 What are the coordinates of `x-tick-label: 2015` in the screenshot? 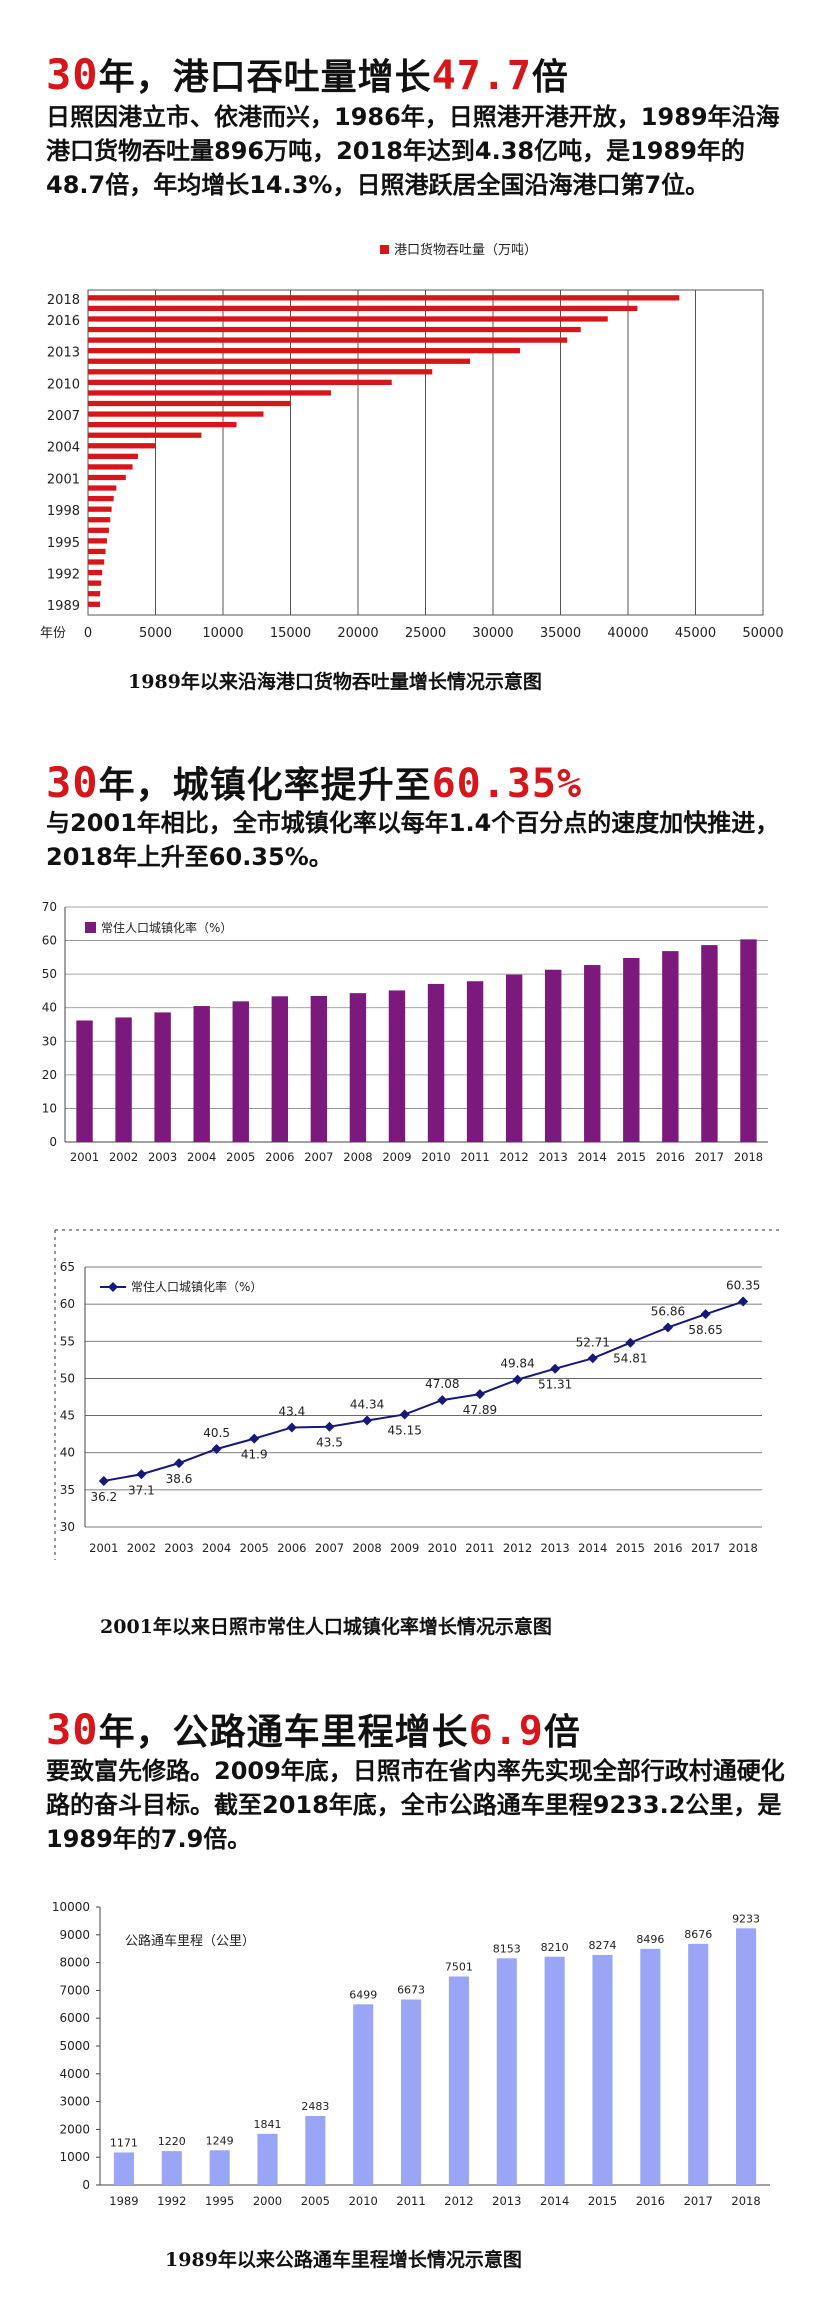 It's located at (602, 2201).